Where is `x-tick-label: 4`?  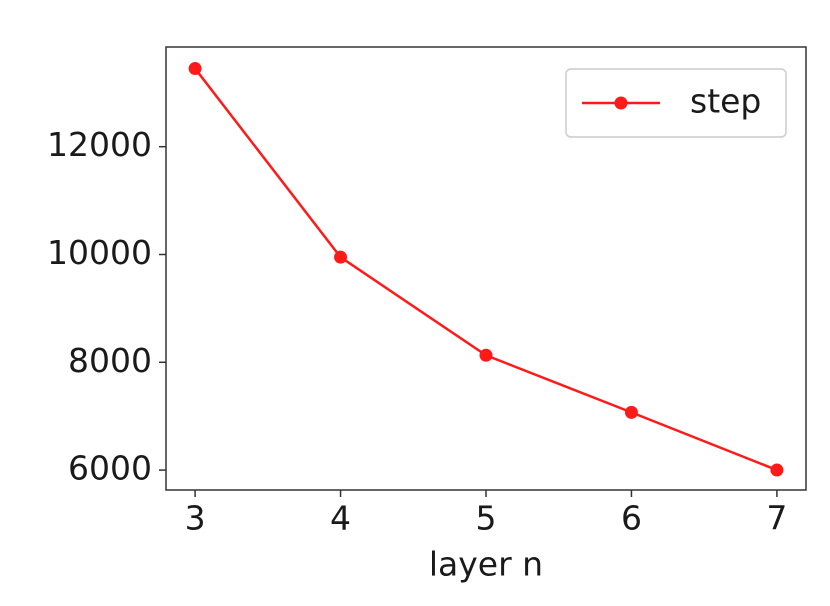
x-tick-label: 4 is located at coordinates (340, 518).